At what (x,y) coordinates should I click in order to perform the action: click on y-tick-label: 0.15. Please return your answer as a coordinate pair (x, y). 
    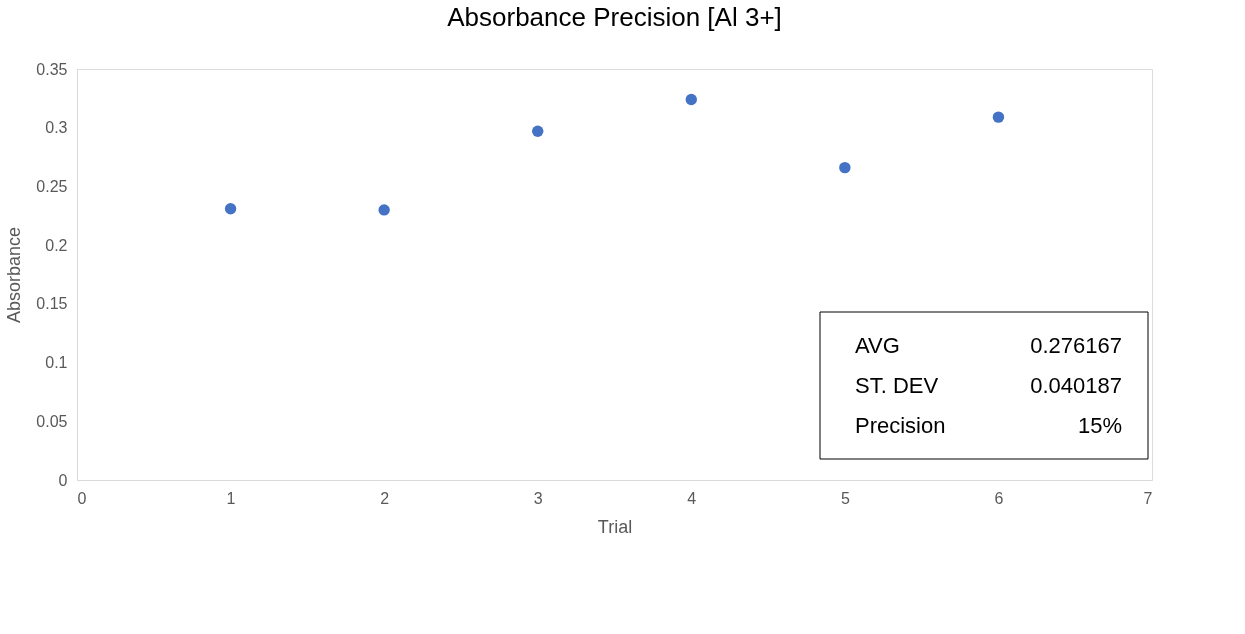
    Looking at the image, I should click on (52, 304).